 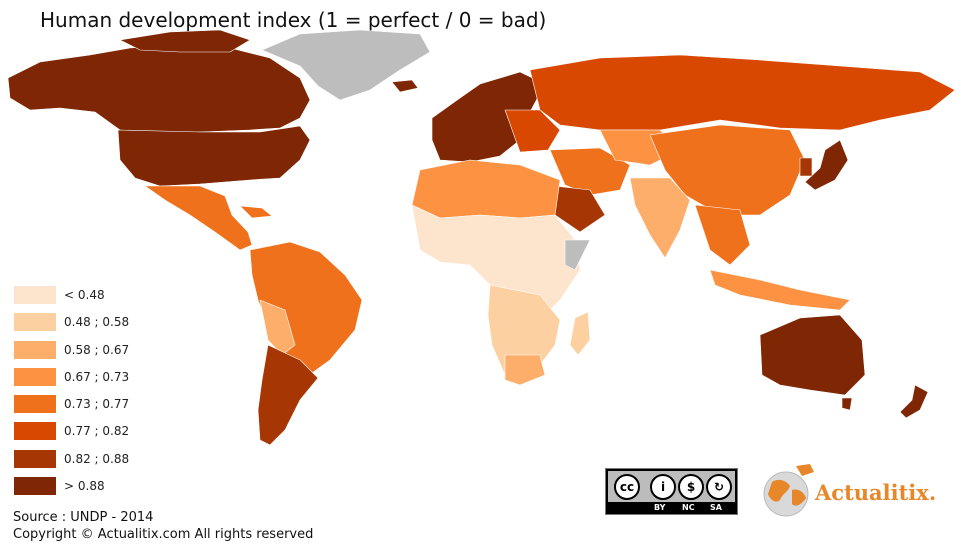 I want to click on region-canada, so click(x=159, y=89).